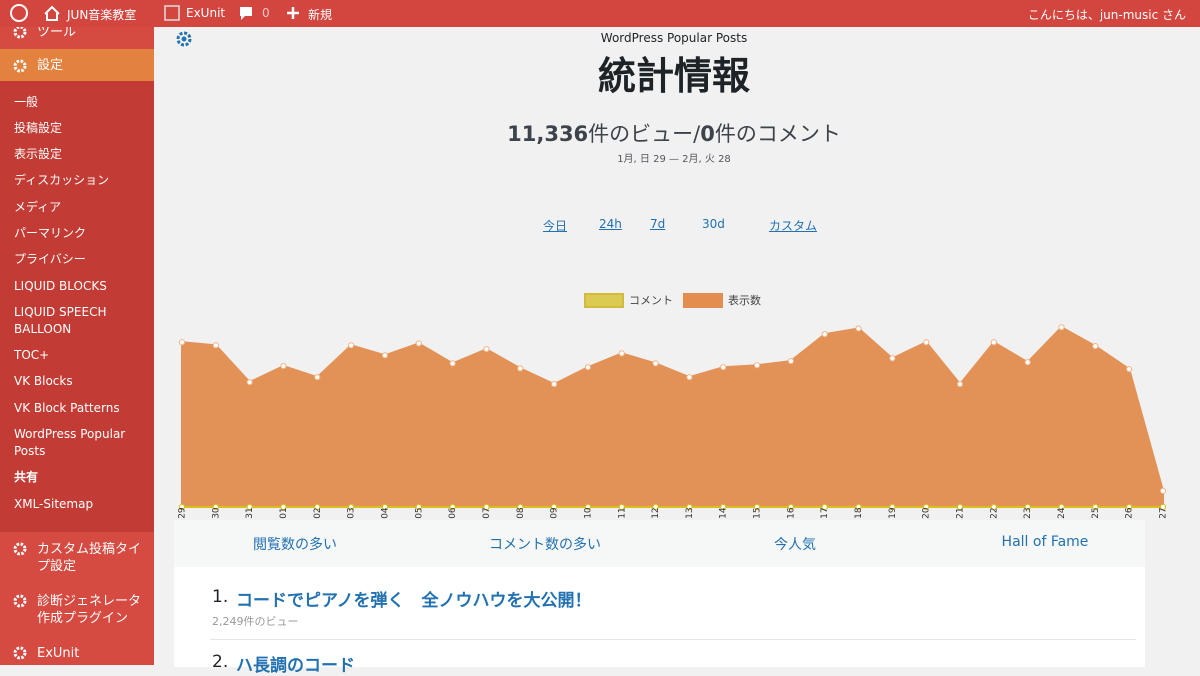 This screenshot has width=1200, height=676. Describe the element at coordinates (58, 653) in the screenshot. I see `menu-label: ExUnit` at that location.